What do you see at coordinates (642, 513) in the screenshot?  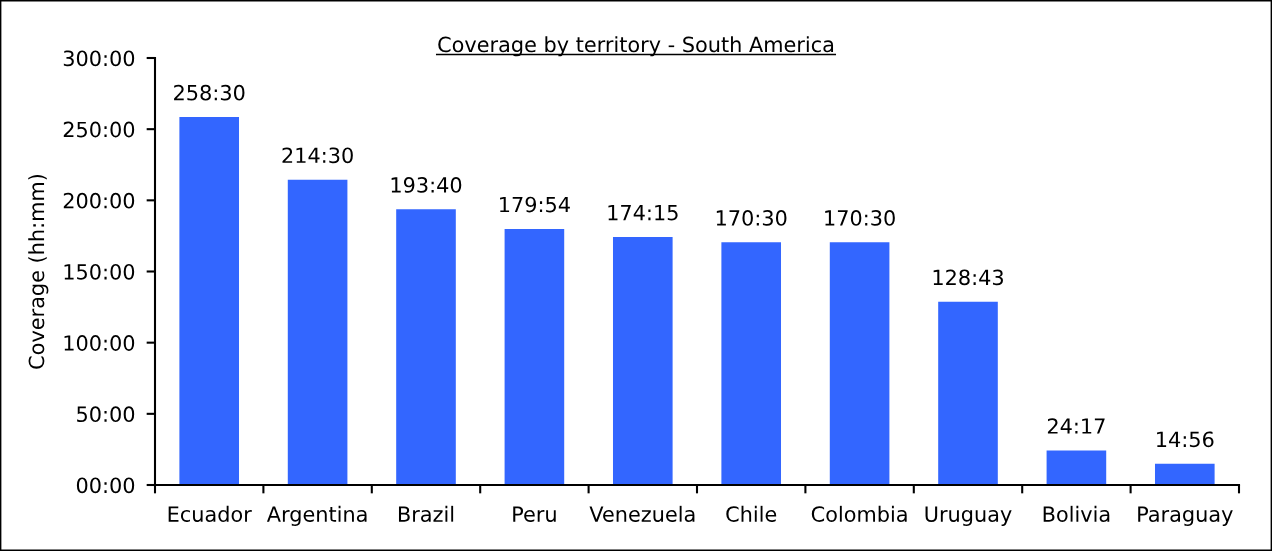 I see `x-tick-label: Venezuela` at bounding box center [642, 513].